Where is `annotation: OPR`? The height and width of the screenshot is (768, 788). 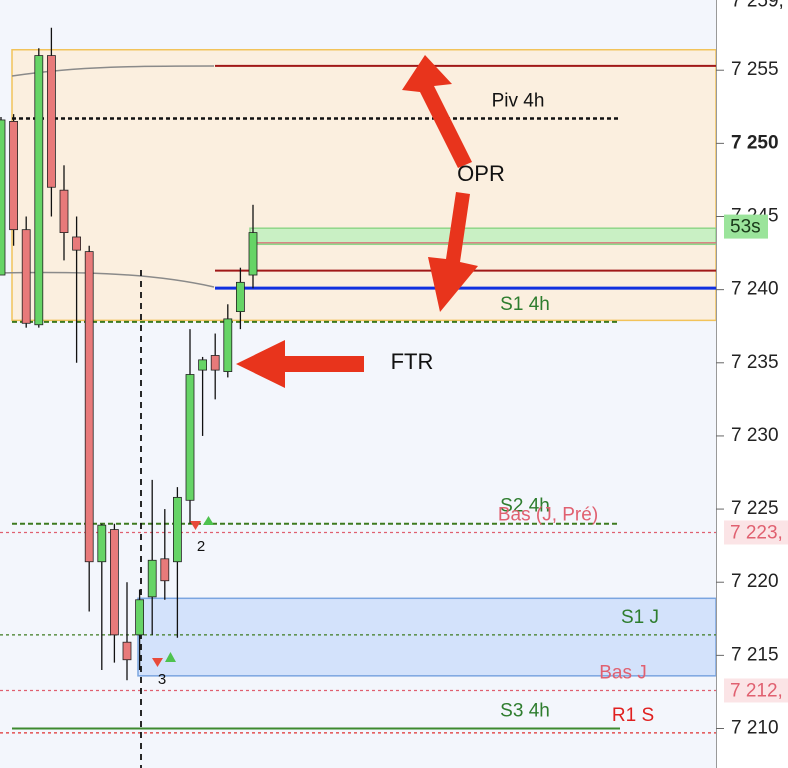
annotation: OPR is located at coordinates (481, 173).